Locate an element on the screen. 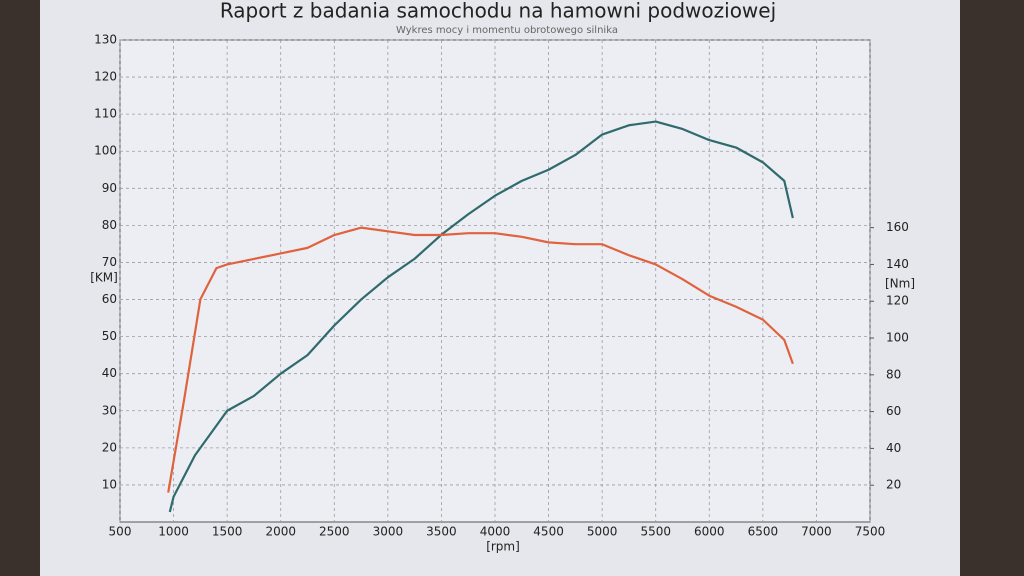 The image size is (1024, 576). x-tick-label: 3500 is located at coordinates (441, 532).